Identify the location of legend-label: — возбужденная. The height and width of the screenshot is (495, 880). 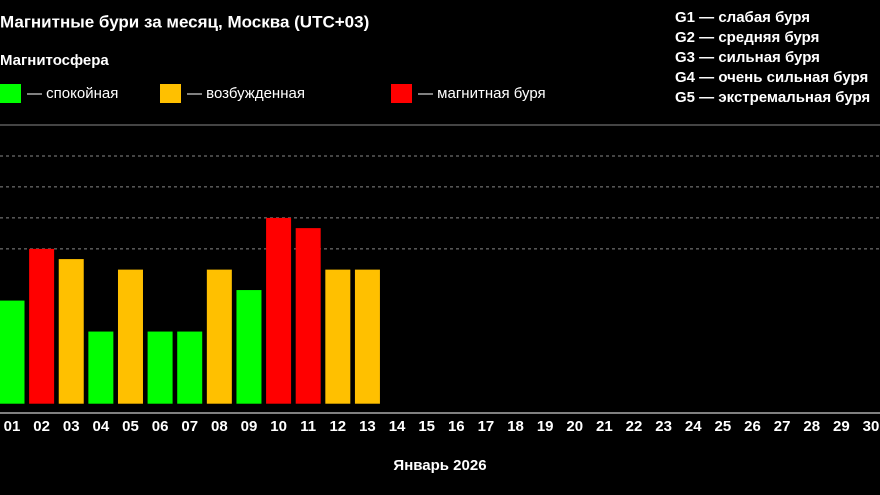
(246, 93).